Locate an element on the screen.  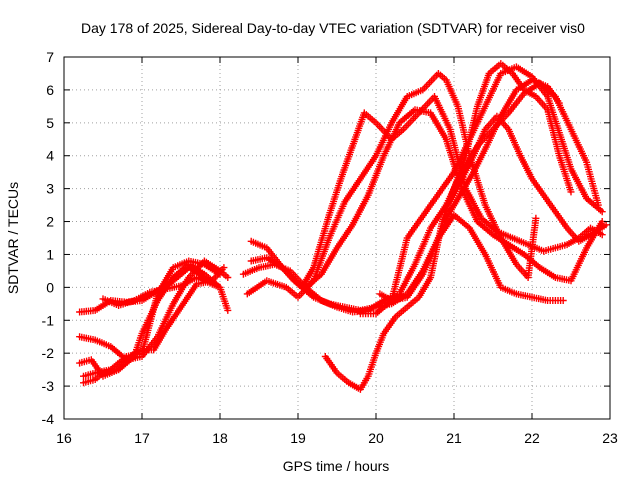
y-axis-label: SDTVAR / TECUs is located at coordinates (13, 238).